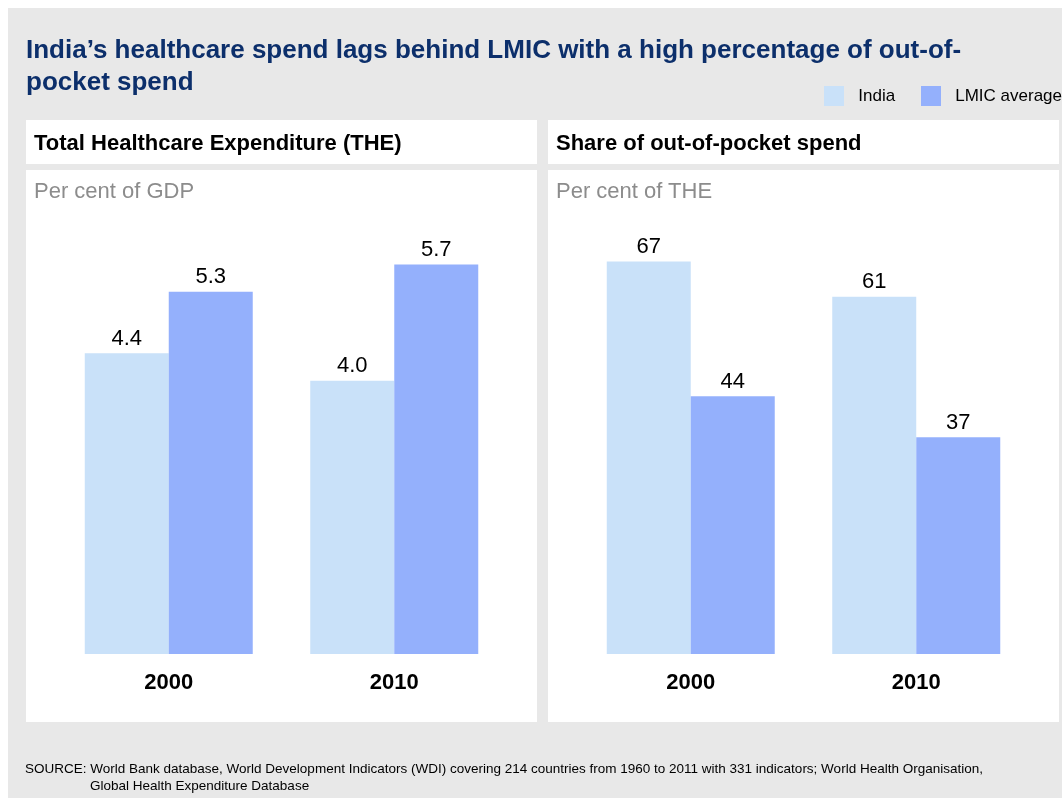  I want to click on data-label: 37, so click(958, 421).